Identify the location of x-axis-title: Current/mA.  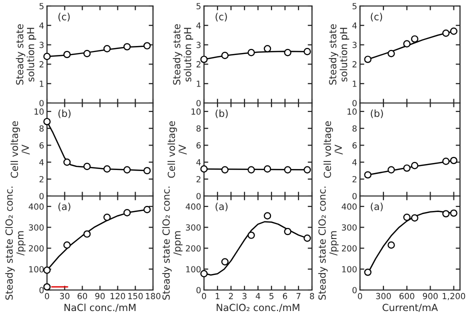
(410, 308).